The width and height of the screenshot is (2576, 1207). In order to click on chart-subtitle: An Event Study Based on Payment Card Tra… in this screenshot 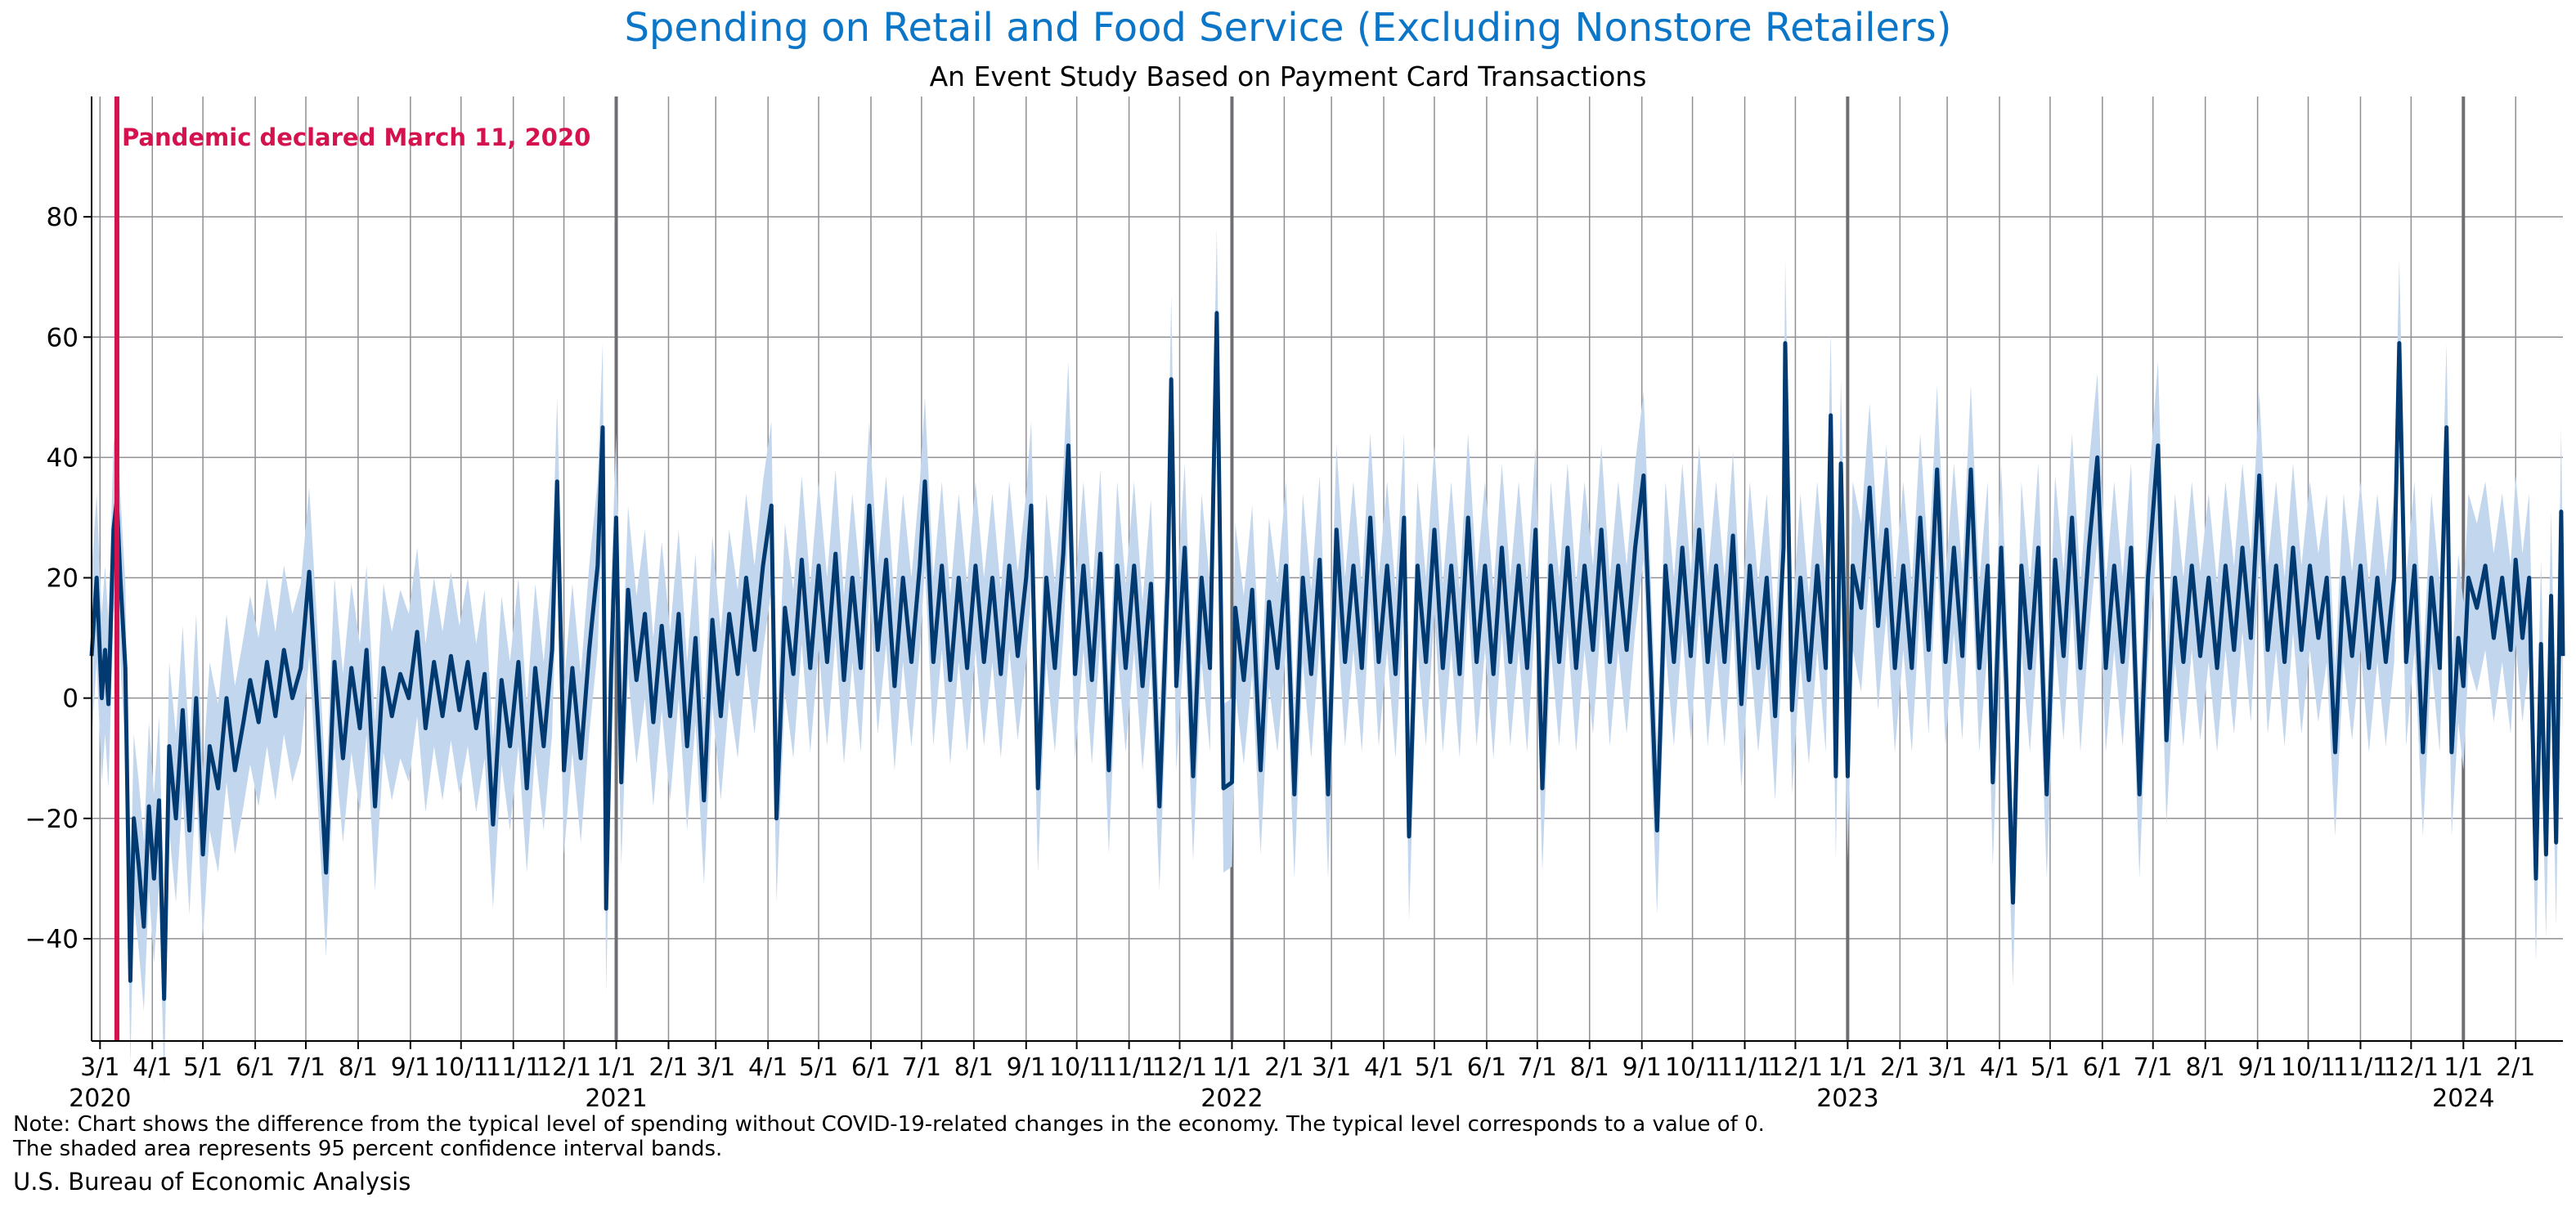, I will do `click(1288, 76)`.